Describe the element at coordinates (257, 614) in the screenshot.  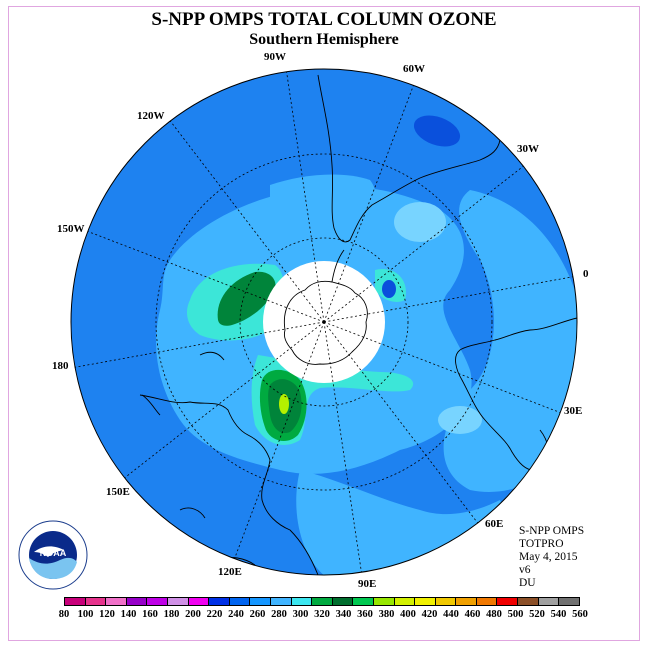
I see `colorbar-tick-label: 260` at that location.